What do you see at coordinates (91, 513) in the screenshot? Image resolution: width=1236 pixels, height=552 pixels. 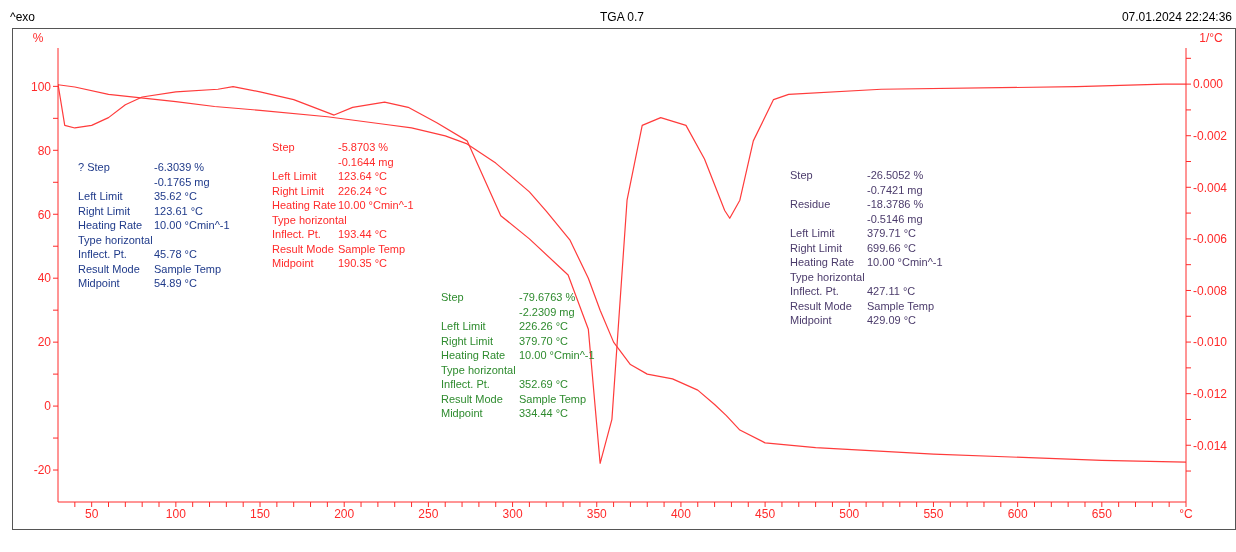 I see `x-tick-label: 50` at bounding box center [91, 513].